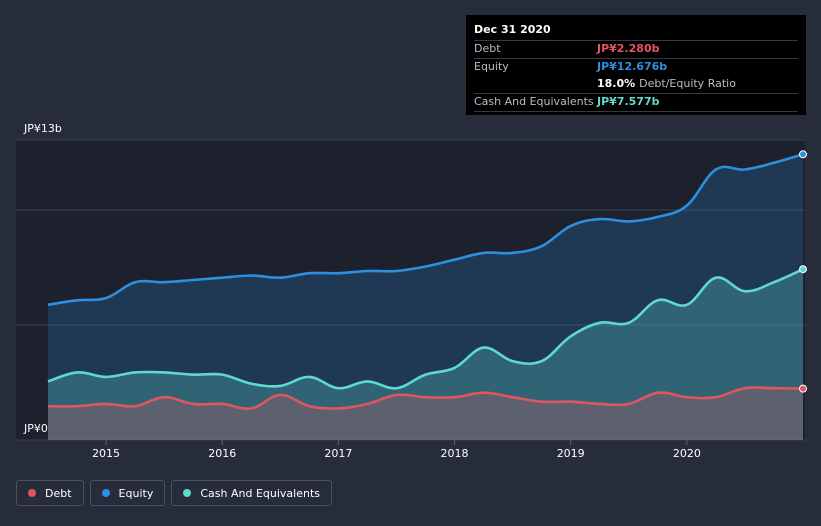  Describe the element at coordinates (571, 453) in the screenshot. I see `x-tick-label-2019: 2019` at that location.